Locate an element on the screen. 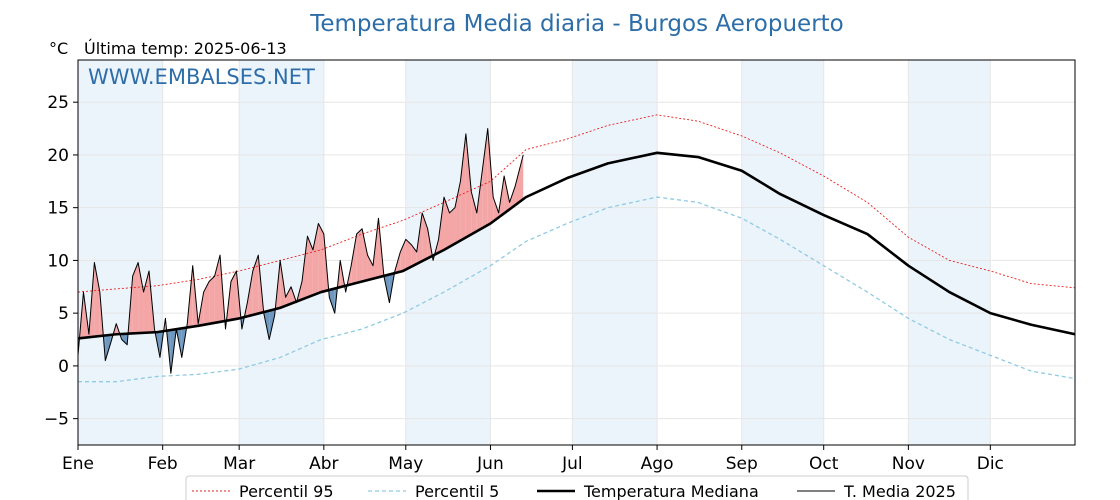 This screenshot has width=1120, height=500. x-tick-label: Sep is located at coordinates (742, 464).